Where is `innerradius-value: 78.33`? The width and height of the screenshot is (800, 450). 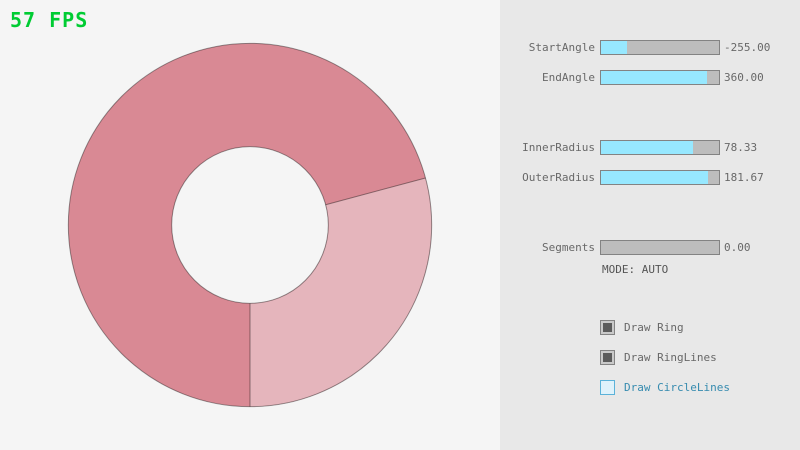 innerradius-value: 78.33 is located at coordinates (741, 147).